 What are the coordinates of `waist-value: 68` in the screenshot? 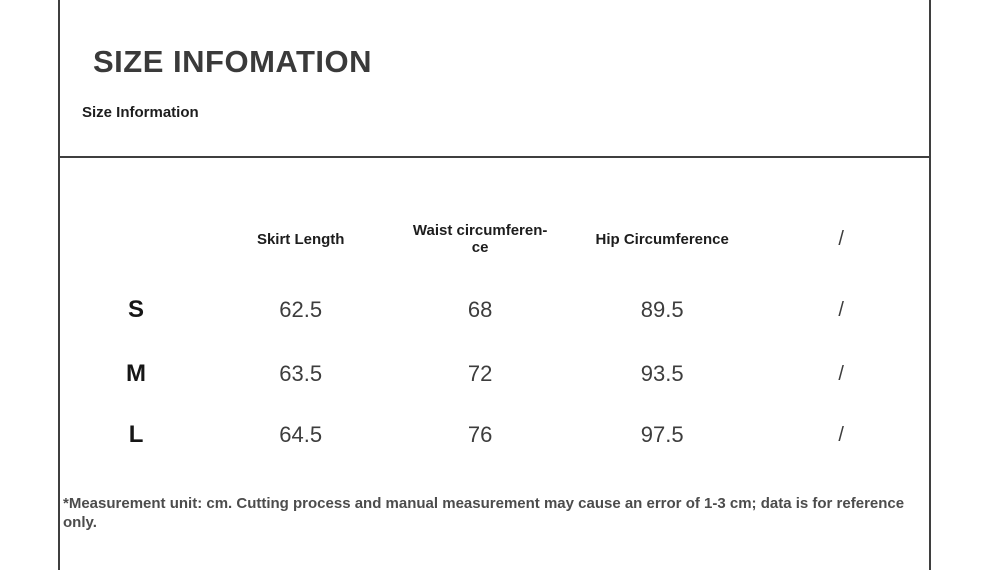 It's located at (480, 309).